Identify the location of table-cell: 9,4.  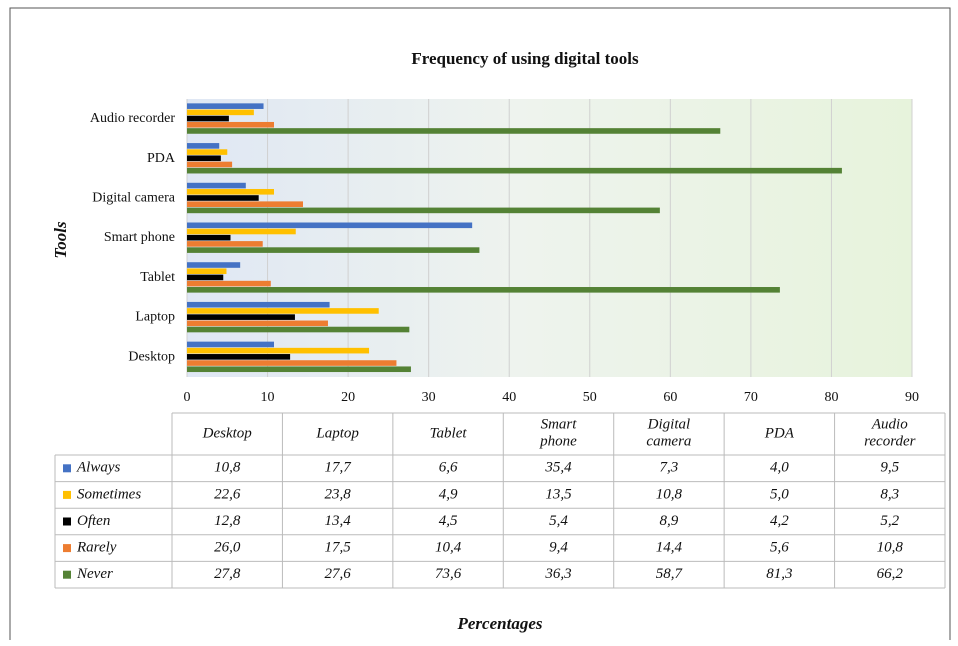
(558, 548).